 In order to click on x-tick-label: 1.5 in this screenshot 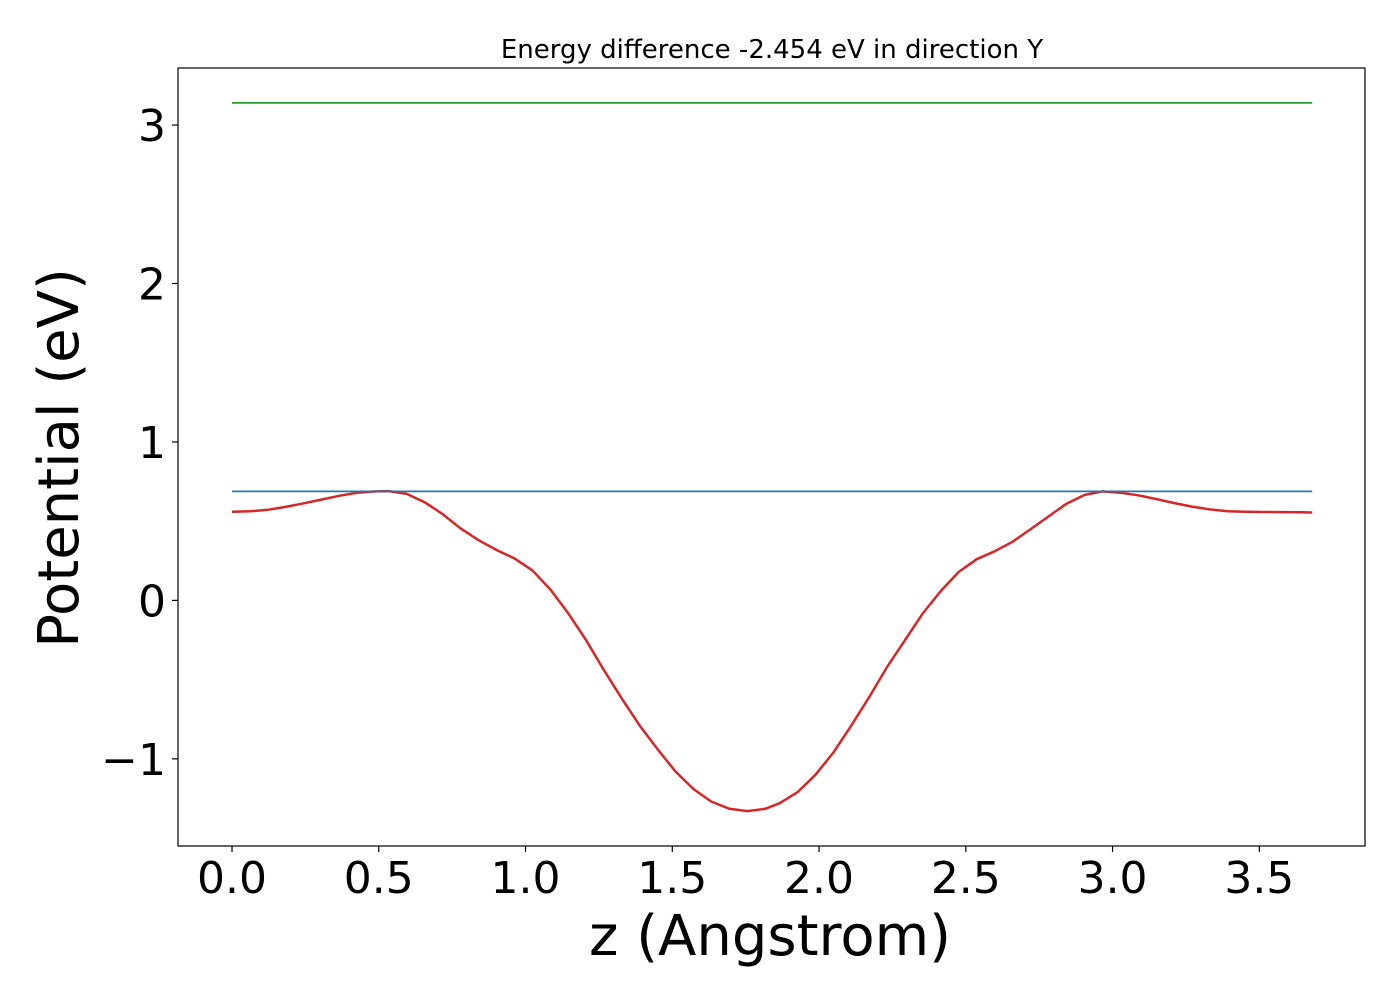, I will do `click(672, 878)`.